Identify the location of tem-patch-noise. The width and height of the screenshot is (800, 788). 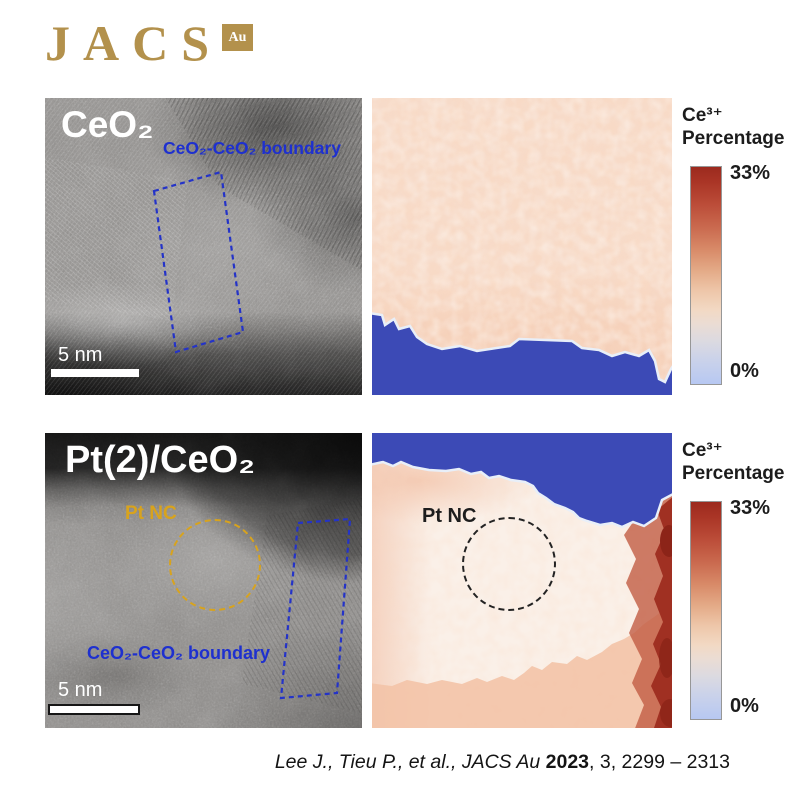
(203, 246).